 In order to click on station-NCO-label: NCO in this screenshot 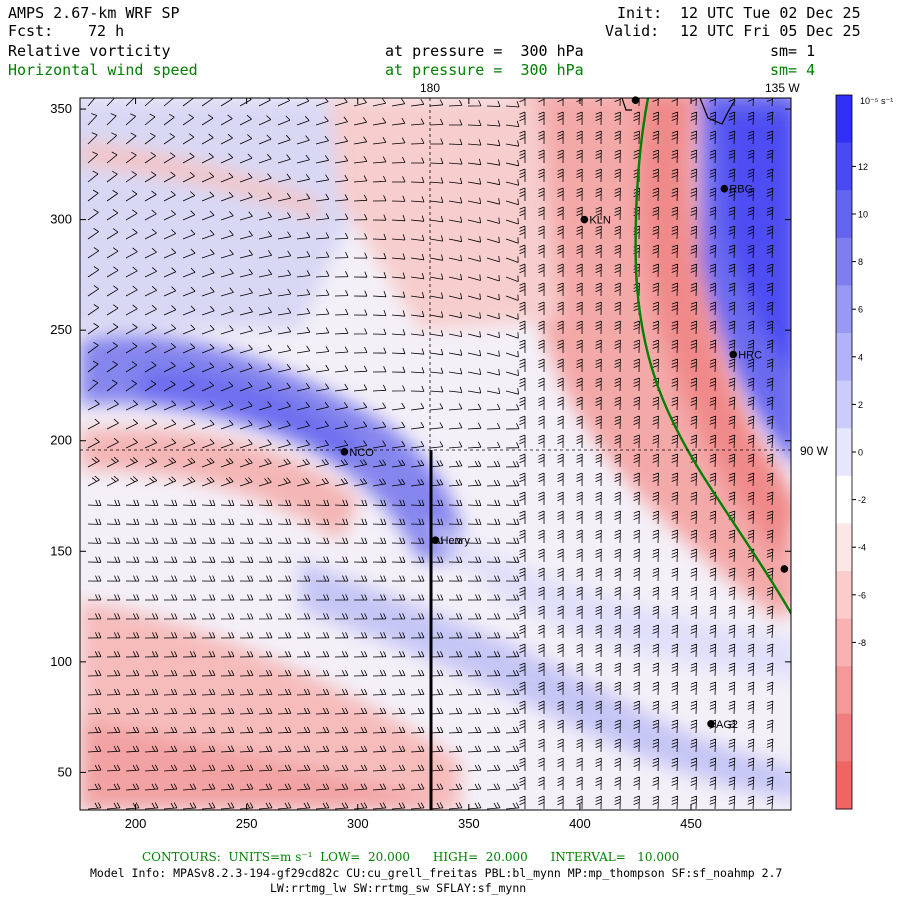, I will do `click(361, 453)`.